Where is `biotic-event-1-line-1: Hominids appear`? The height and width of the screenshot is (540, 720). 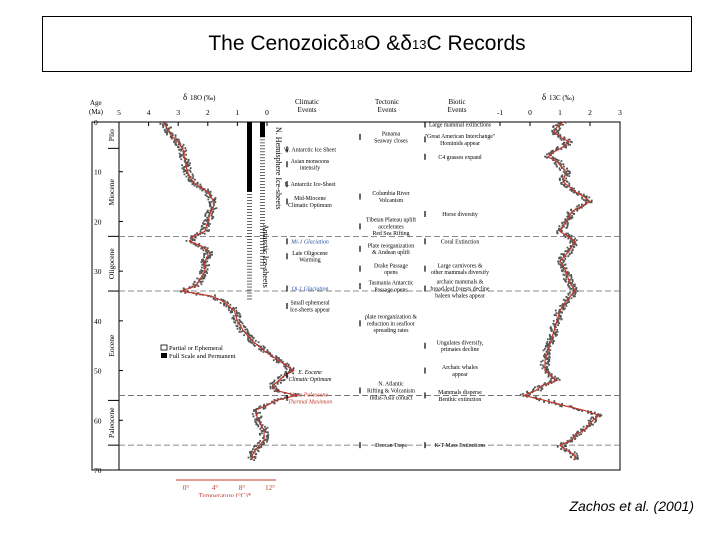
biotic-event-1-line-1: Hominids appear is located at coordinates (460, 144).